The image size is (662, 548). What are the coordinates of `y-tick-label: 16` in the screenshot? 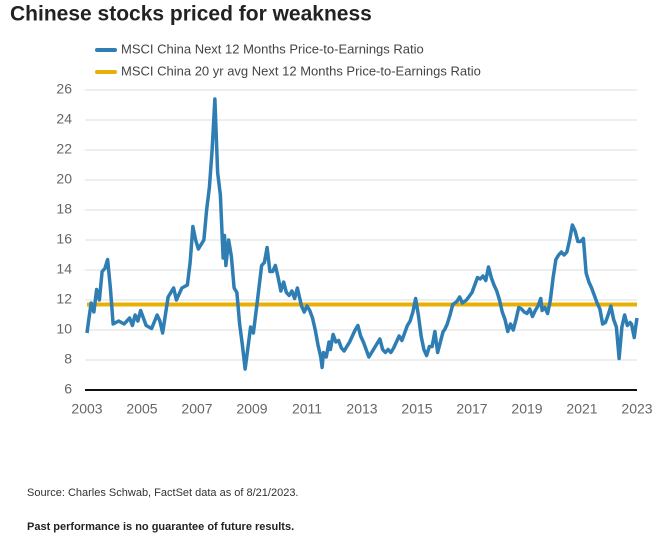 It's located at (64, 239).